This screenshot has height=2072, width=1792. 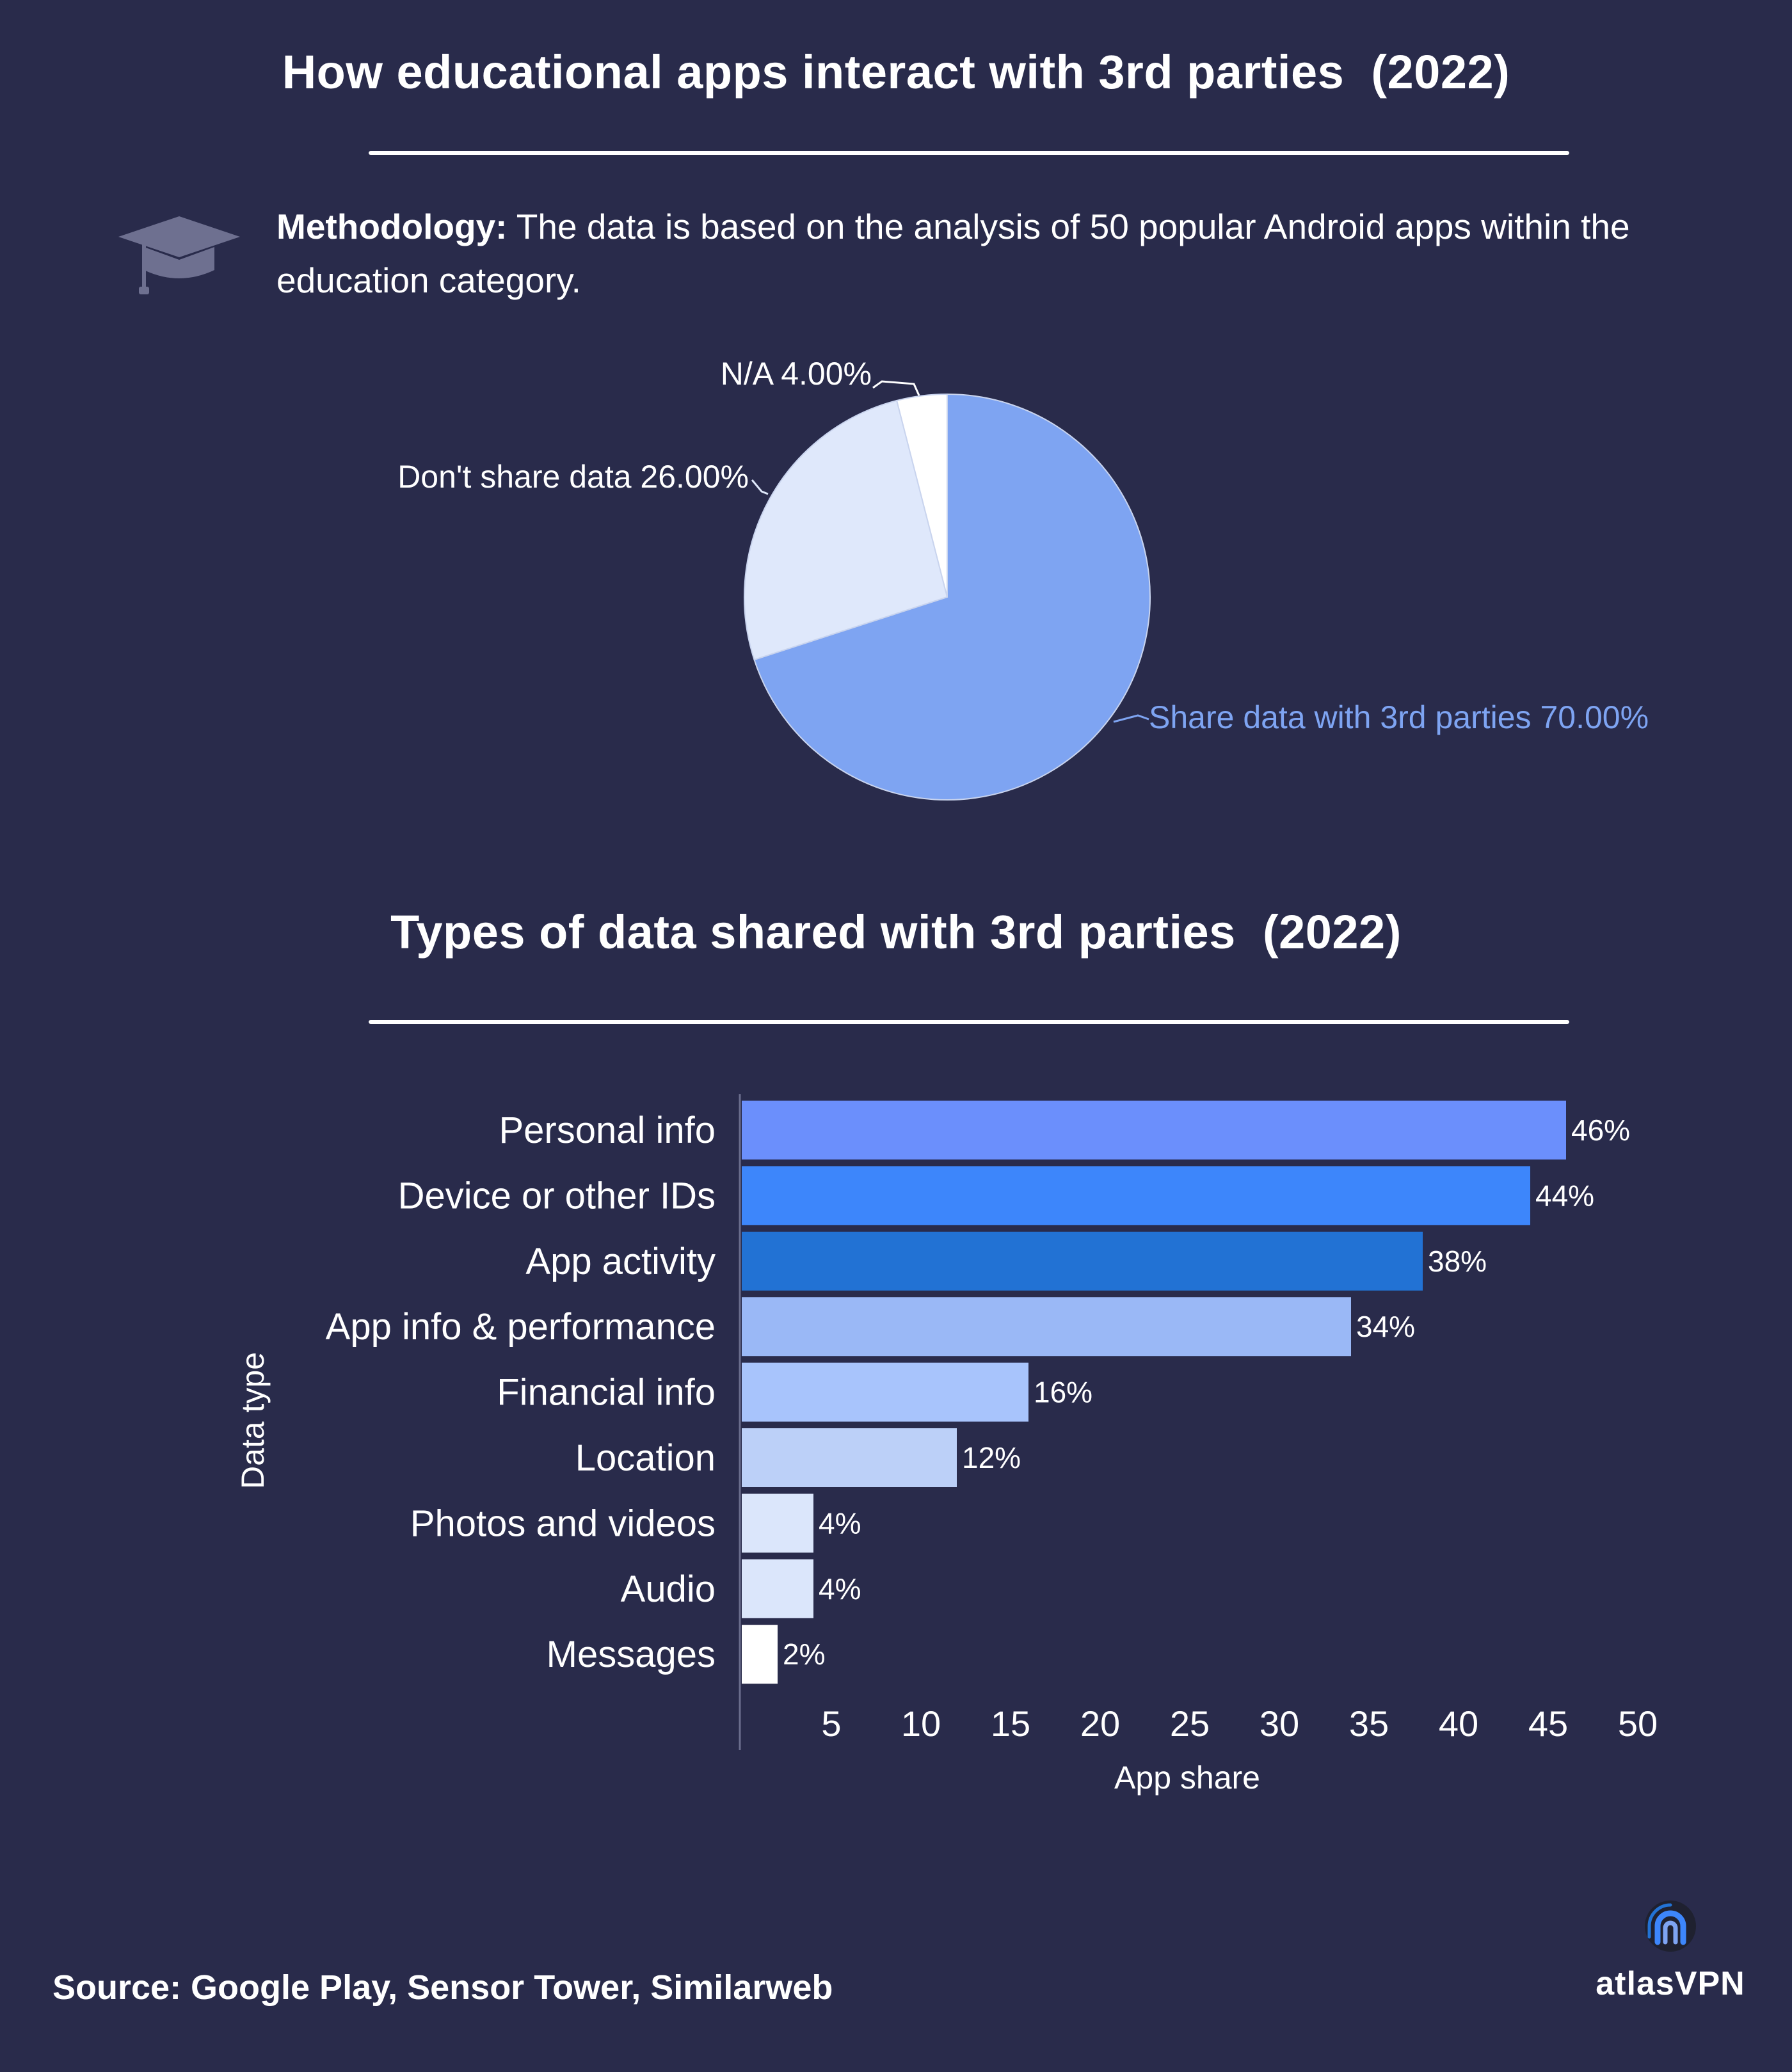 I want to click on data-label: 2%, so click(x=804, y=1655).